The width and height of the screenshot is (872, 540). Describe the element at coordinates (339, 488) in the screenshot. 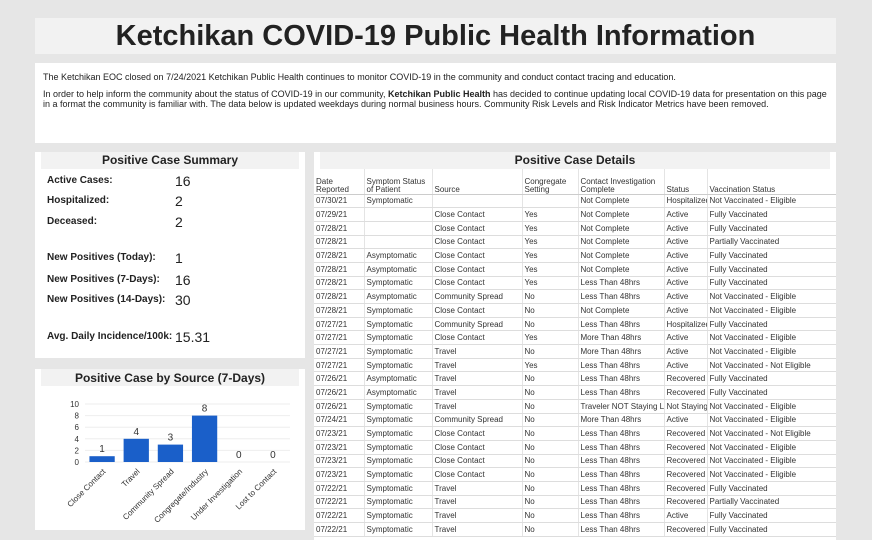

I see `table-cell: 07/22/21` at that location.